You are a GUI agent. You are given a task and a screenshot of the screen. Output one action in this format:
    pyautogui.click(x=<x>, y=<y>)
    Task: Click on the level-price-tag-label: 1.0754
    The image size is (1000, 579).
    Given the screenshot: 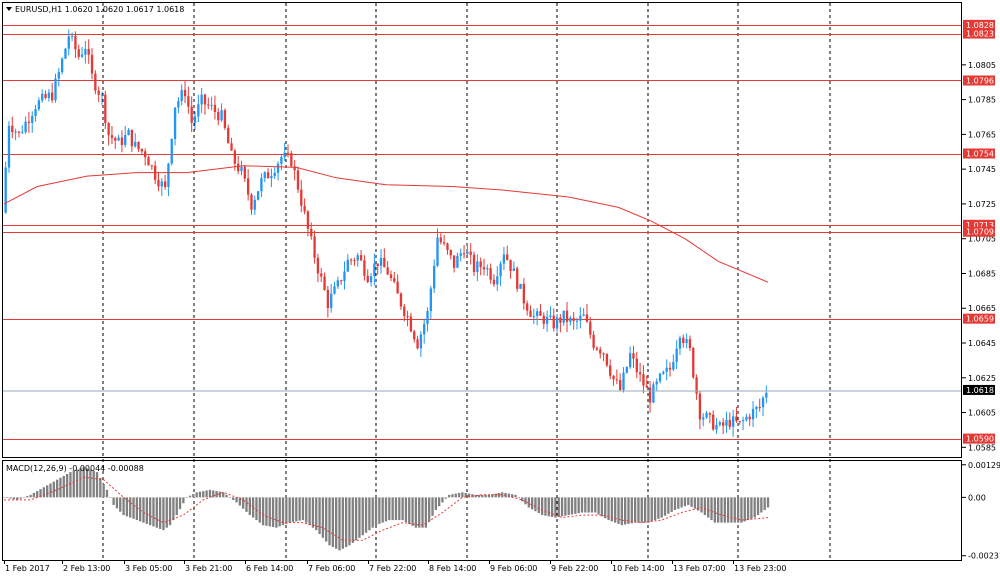 What is the action you would take?
    pyautogui.click(x=980, y=154)
    